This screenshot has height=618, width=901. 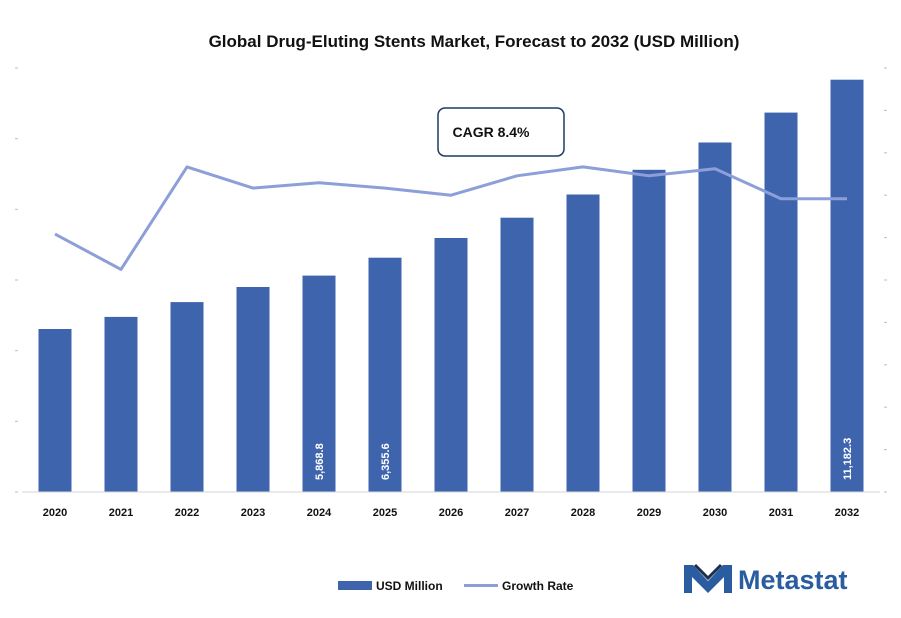 What do you see at coordinates (583, 343) in the screenshot?
I see `bar-2028` at bounding box center [583, 343].